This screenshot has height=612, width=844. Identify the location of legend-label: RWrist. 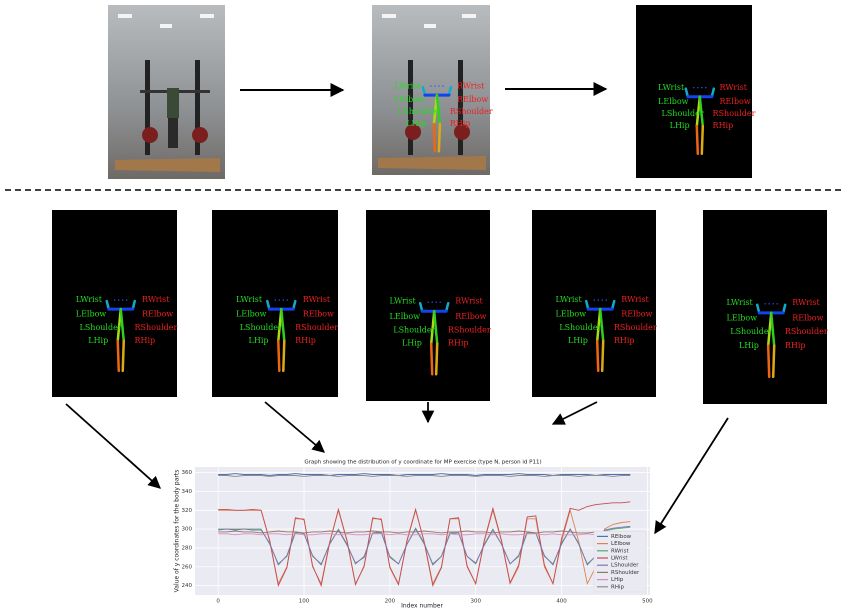
(620, 551).